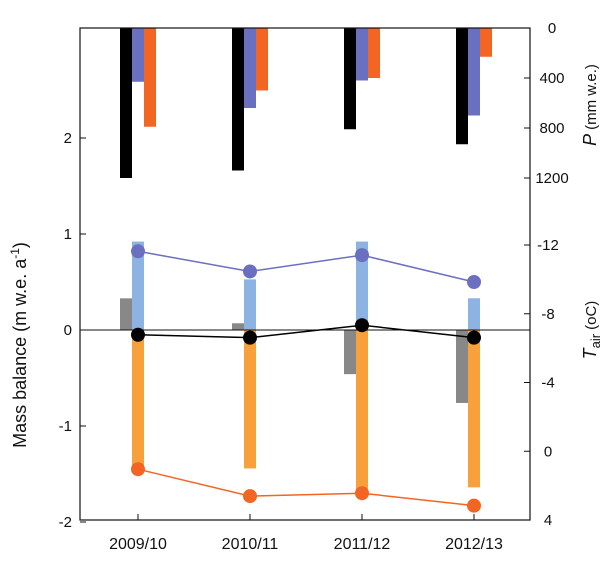 The width and height of the screenshot is (616, 563). What do you see at coordinates (65, 426) in the screenshot?
I see `left-tick-label-1: -1` at bounding box center [65, 426].